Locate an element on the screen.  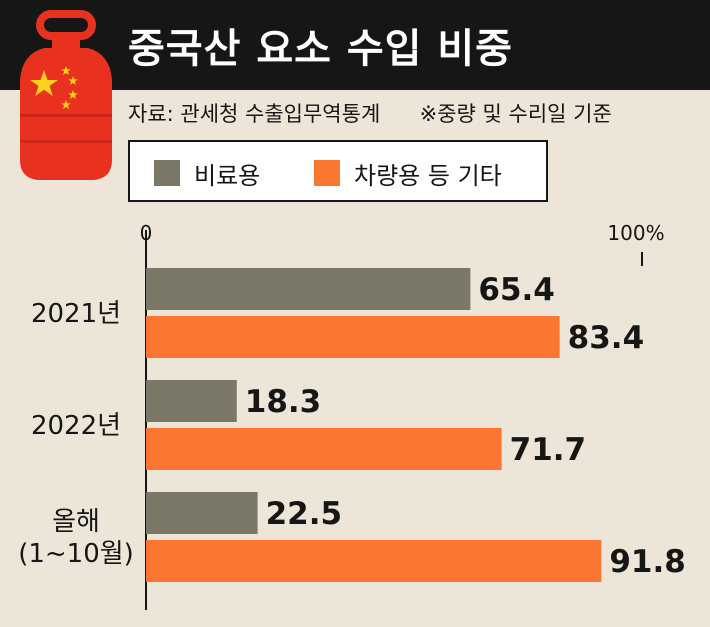
chart-title: 중국산 요소 수입 비중 is located at coordinates (320, 49).